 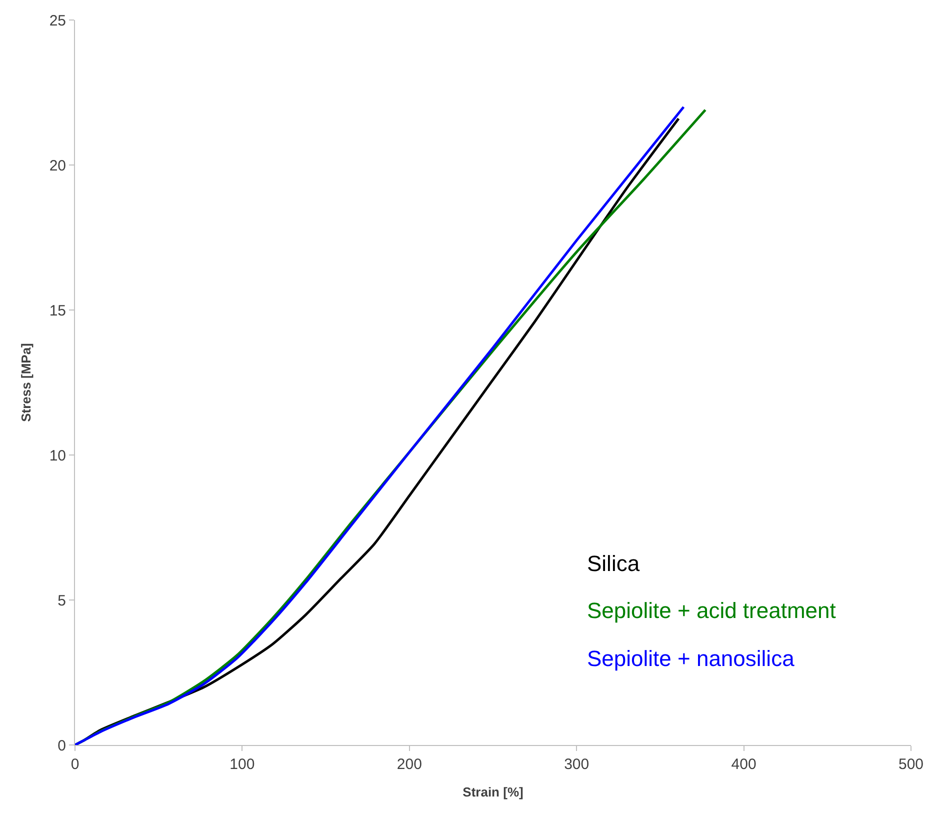 What do you see at coordinates (57, 21) in the screenshot?
I see `y-tick-label: 25` at bounding box center [57, 21].